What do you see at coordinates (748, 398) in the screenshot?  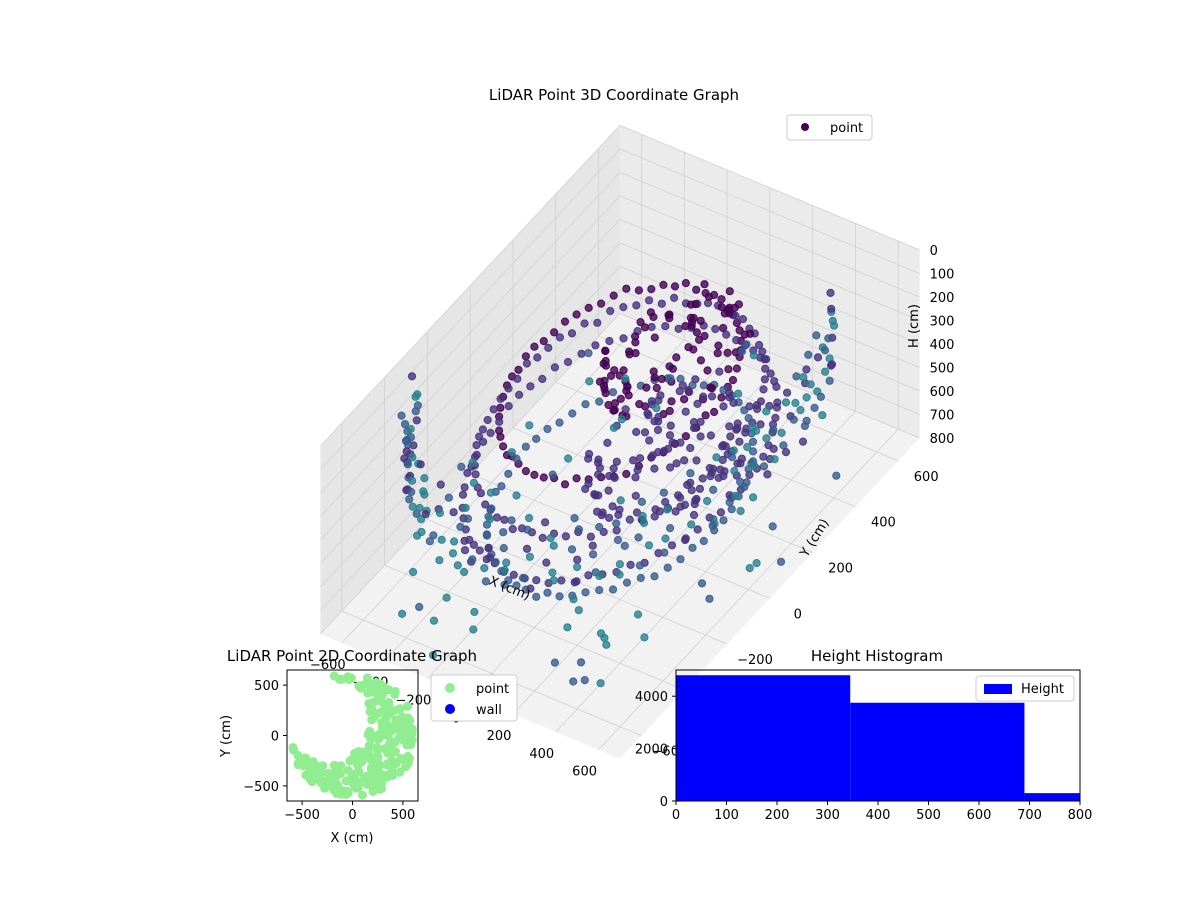 I see `grid-y-floor` at bounding box center [748, 398].